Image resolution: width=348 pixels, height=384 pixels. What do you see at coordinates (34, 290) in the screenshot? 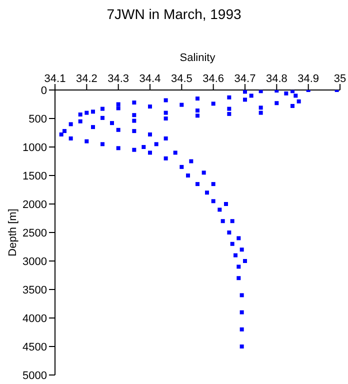
I see `y-tick-label: 3500` at bounding box center [34, 290].